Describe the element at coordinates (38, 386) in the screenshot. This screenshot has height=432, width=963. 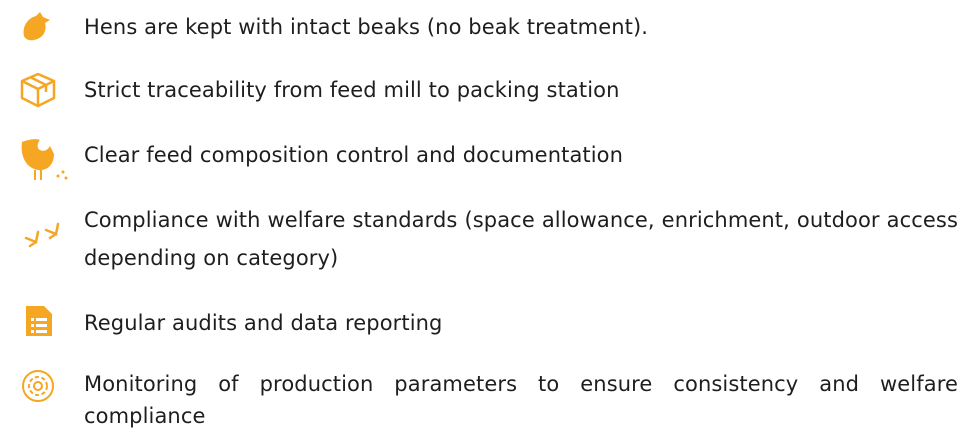
I see `gear-icon` at that location.